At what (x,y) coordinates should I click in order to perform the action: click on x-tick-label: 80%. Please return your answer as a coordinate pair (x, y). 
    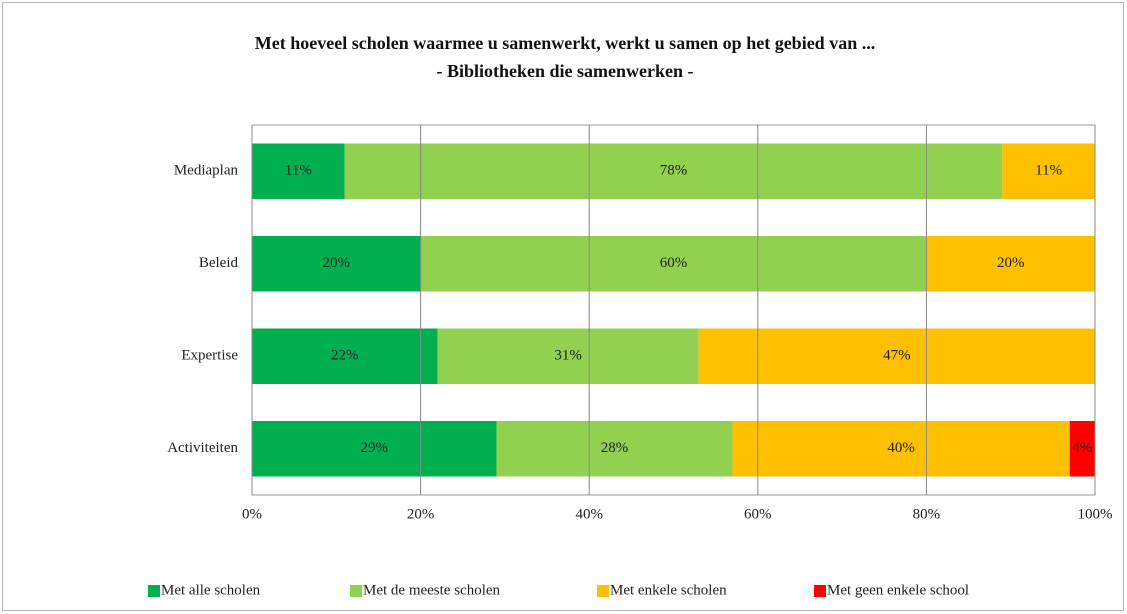
    Looking at the image, I should click on (927, 514).